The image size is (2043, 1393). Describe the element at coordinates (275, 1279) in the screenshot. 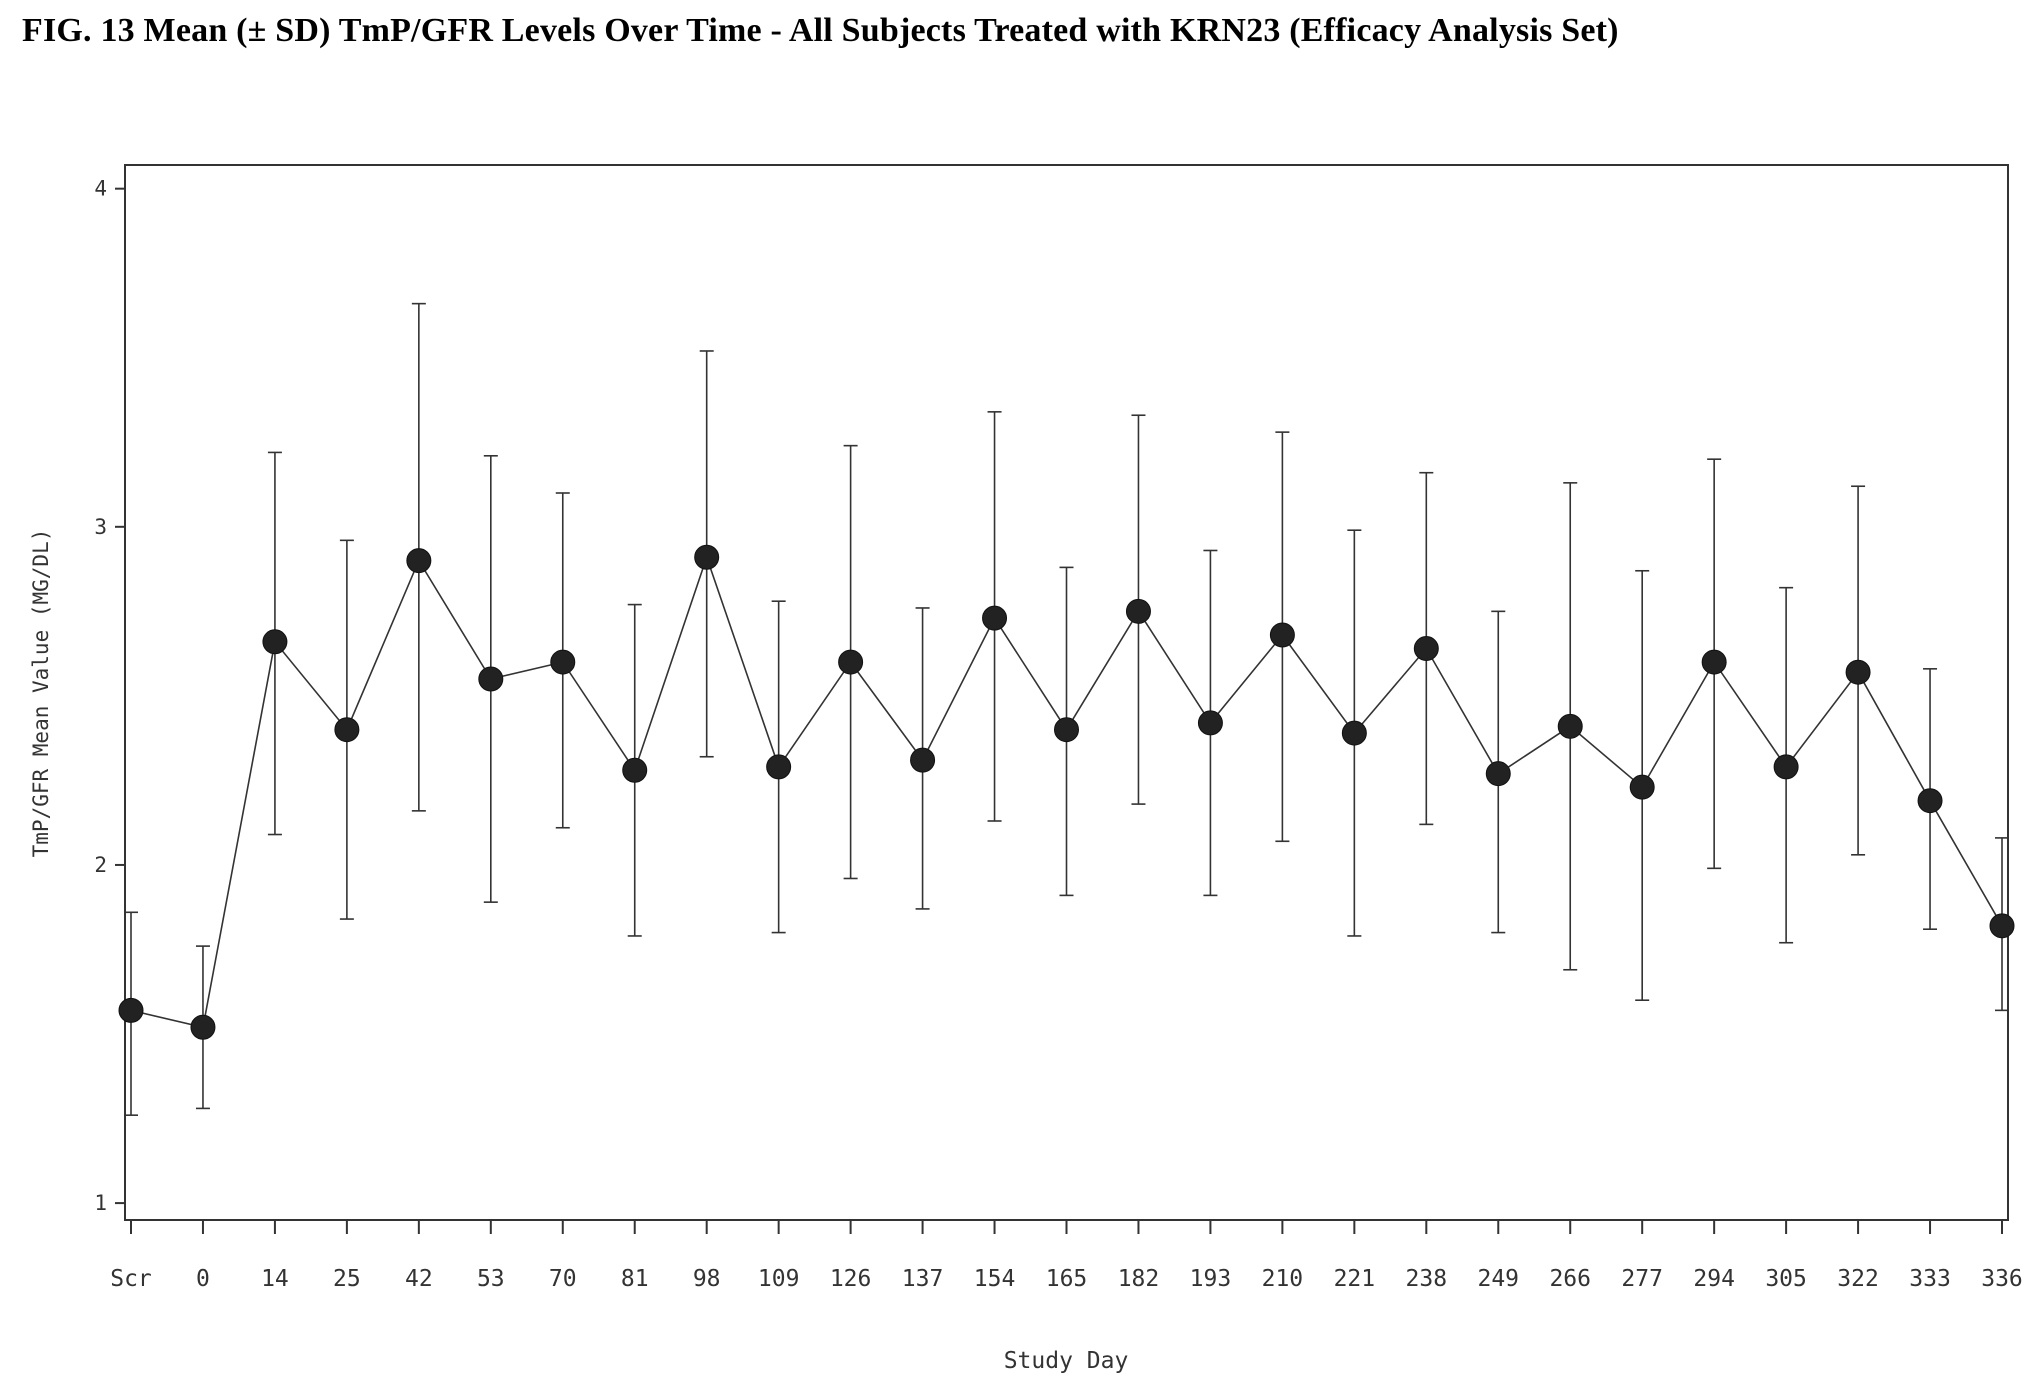

I see `x-tick-label: 14` at that location.